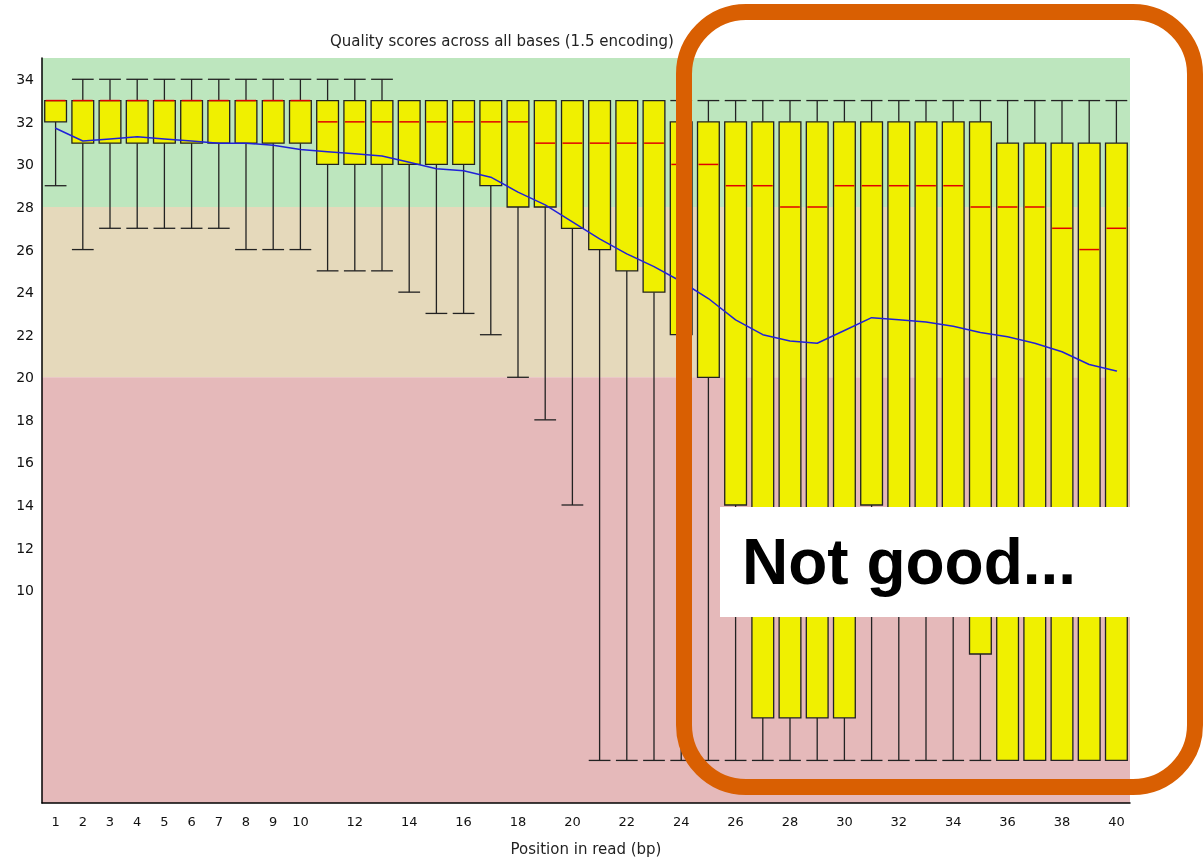 This screenshot has height=861, width=1204. What do you see at coordinates (164, 821) in the screenshot?
I see `x-tick-label: 5` at bounding box center [164, 821].